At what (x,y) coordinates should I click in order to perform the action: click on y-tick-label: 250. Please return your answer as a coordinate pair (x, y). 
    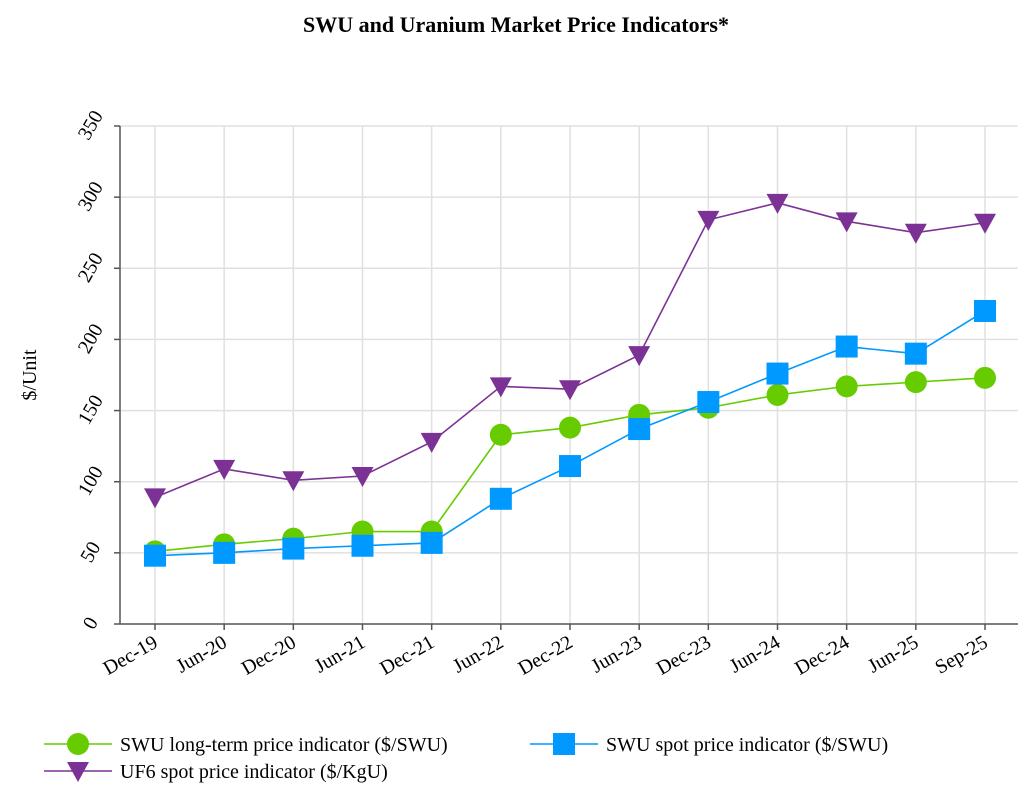
    Looking at the image, I should click on (91, 267).